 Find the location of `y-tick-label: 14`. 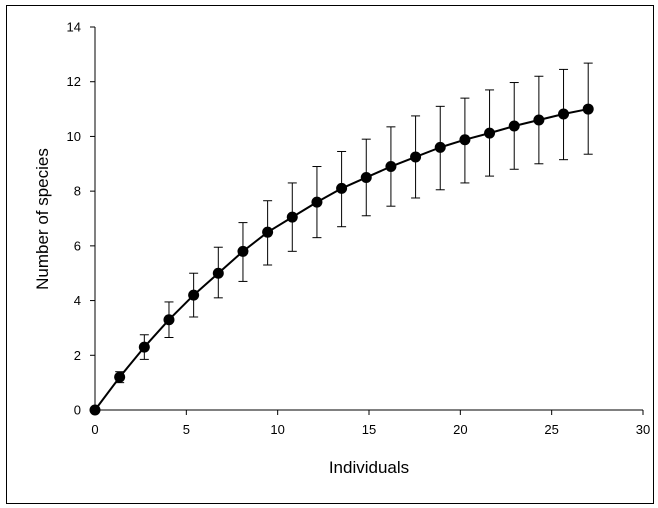

y-tick-label: 14 is located at coordinates (74, 27).